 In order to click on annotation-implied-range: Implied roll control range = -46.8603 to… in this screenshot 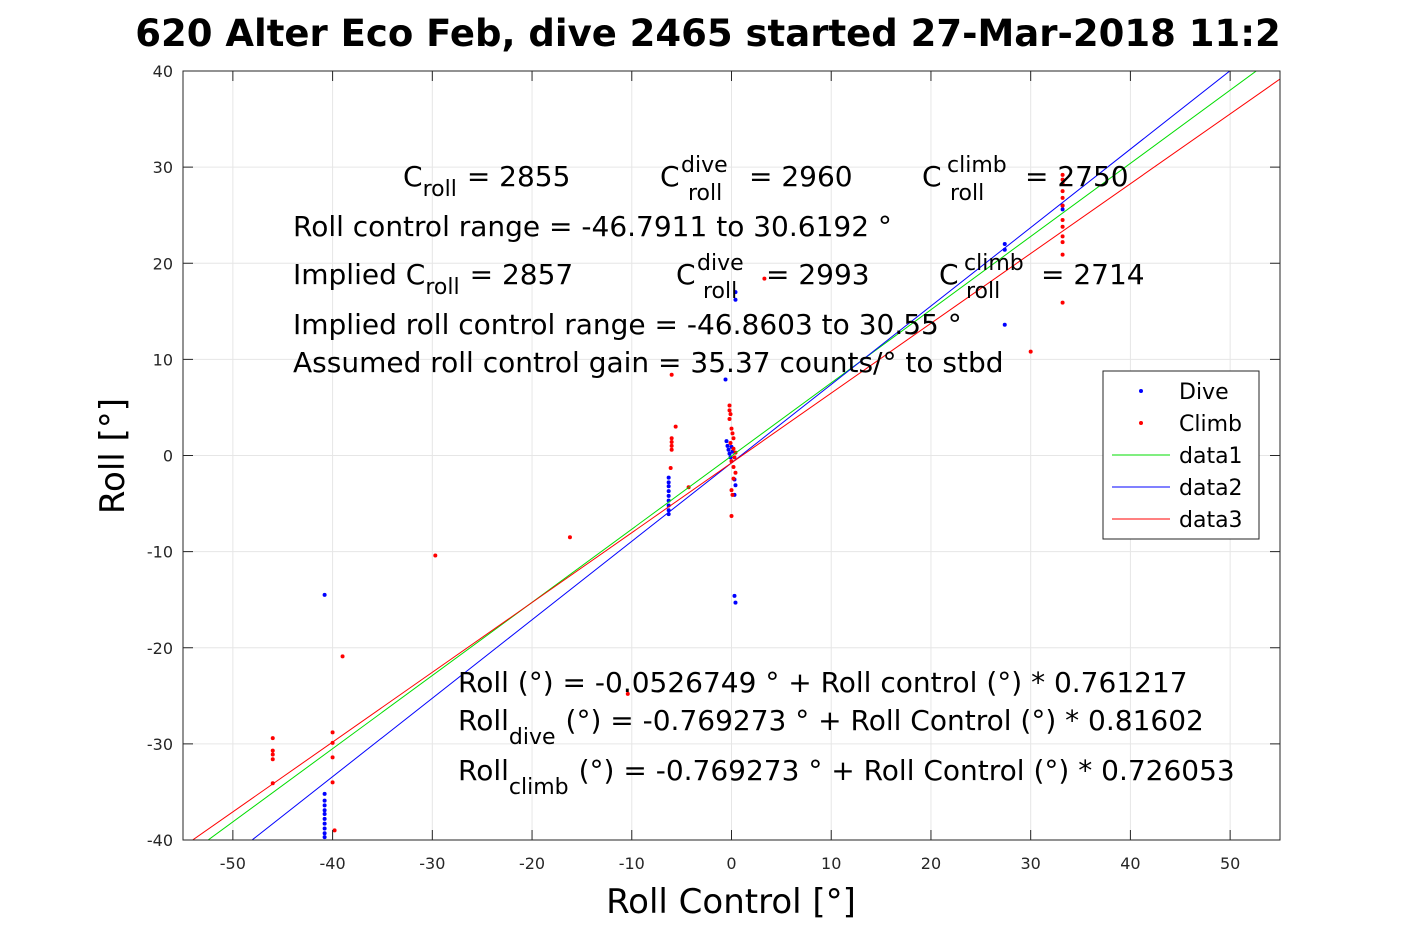, I will do `click(627, 324)`.